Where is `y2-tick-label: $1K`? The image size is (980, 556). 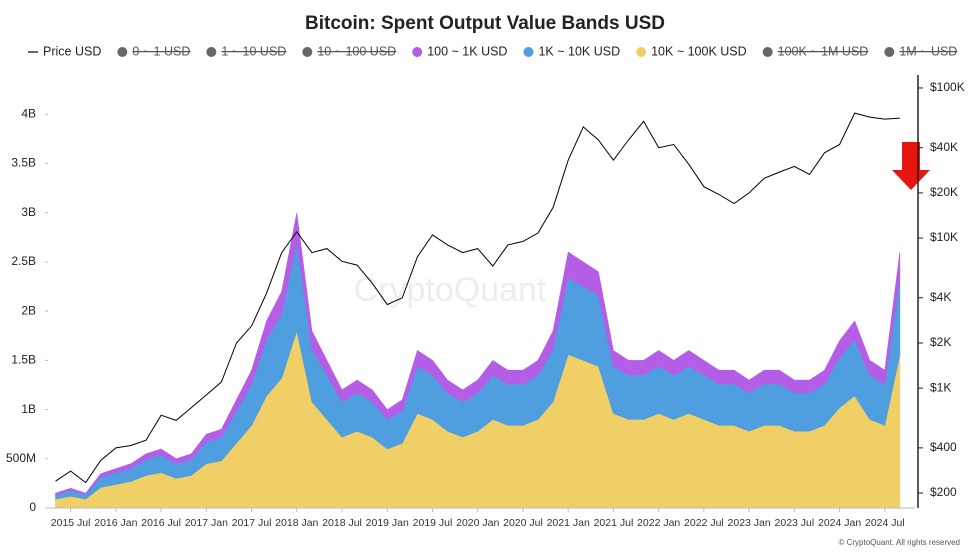 y2-tick-label: $1K is located at coordinates (940, 387).